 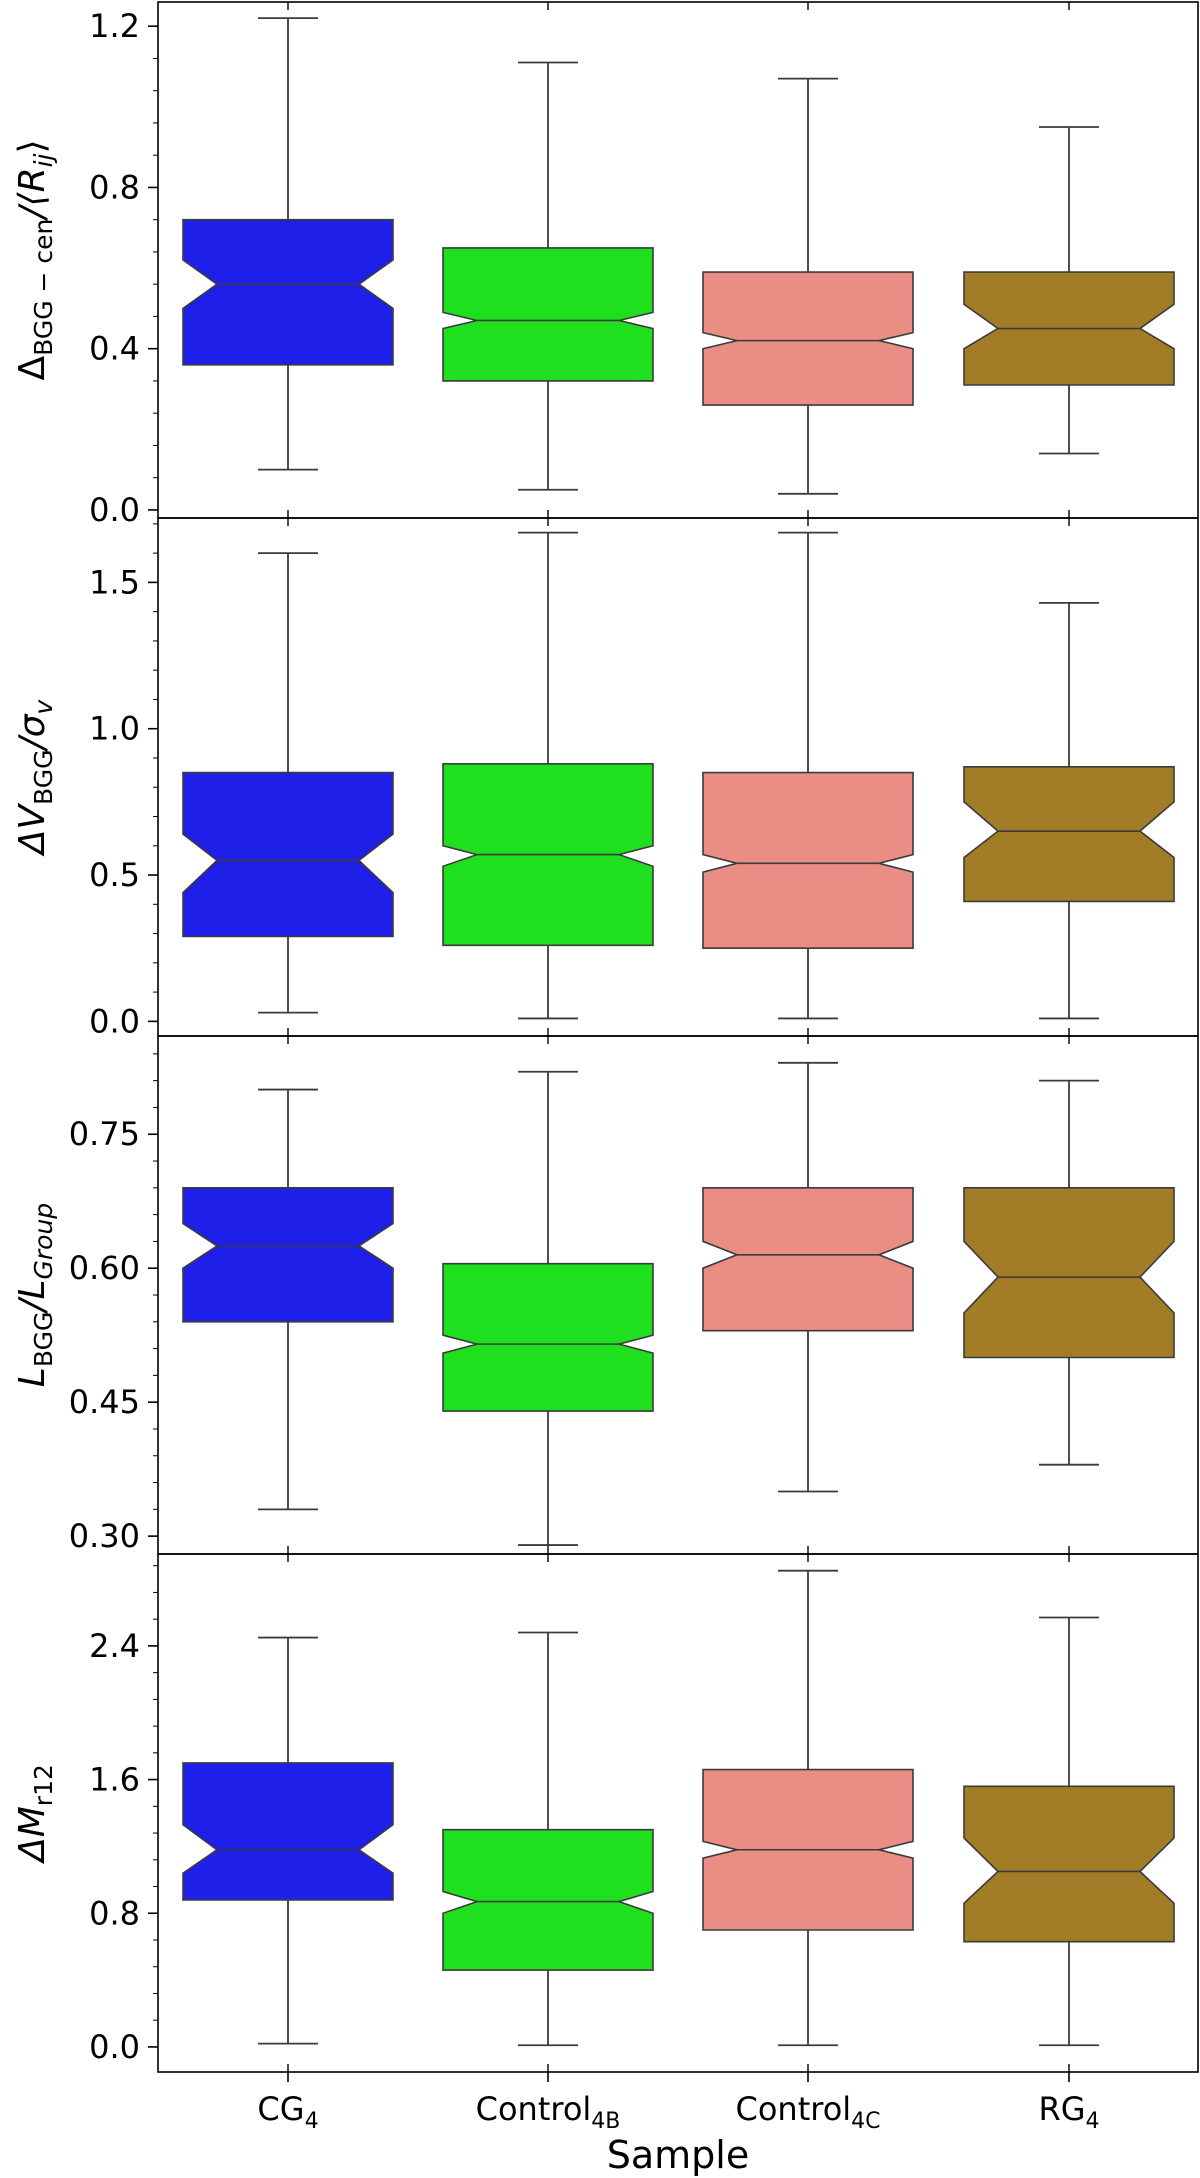 What do you see at coordinates (32, 830) in the screenshot?
I see `ylabel-main: ΔV` at bounding box center [32, 830].